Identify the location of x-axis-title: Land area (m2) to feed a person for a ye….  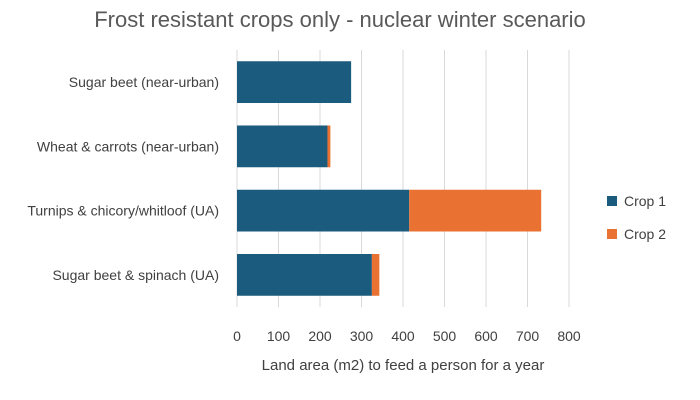
(403, 365).